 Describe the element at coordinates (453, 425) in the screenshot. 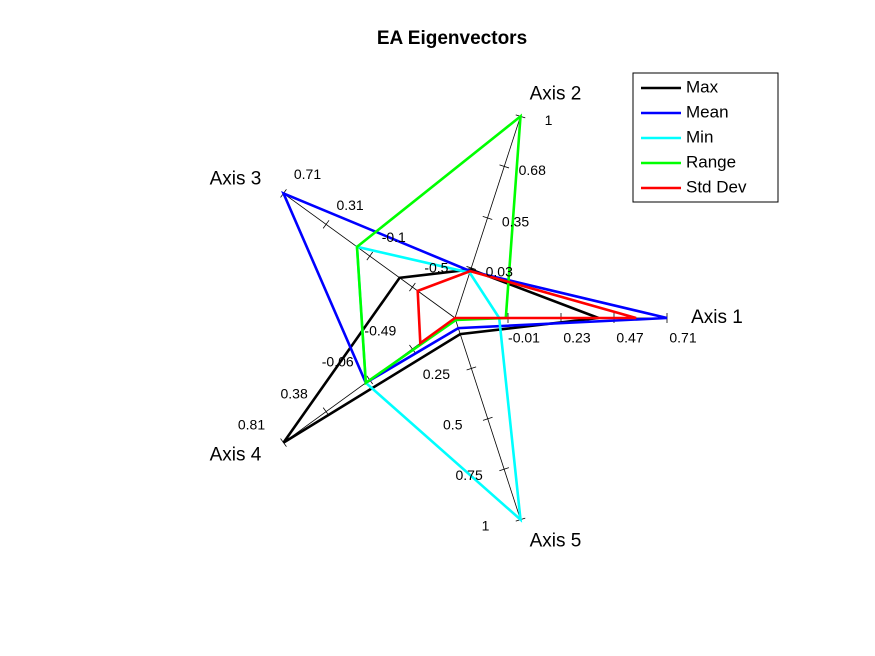

I see `tick-label: 0.5` at that location.